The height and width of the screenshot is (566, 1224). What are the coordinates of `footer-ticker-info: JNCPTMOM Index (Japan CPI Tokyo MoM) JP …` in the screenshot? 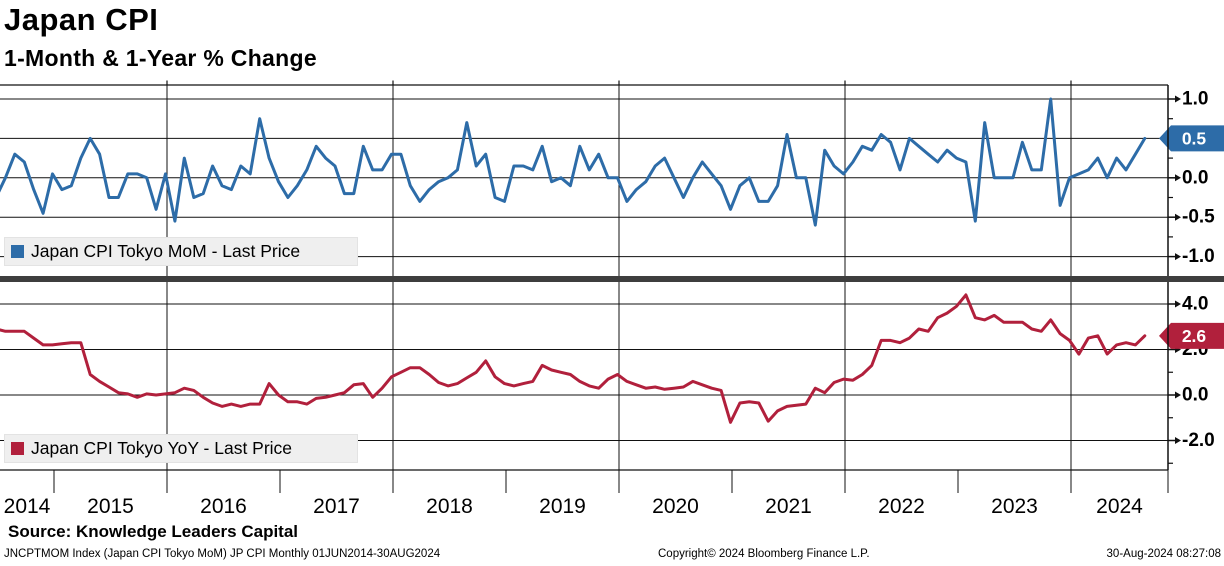 It's located at (222, 554).